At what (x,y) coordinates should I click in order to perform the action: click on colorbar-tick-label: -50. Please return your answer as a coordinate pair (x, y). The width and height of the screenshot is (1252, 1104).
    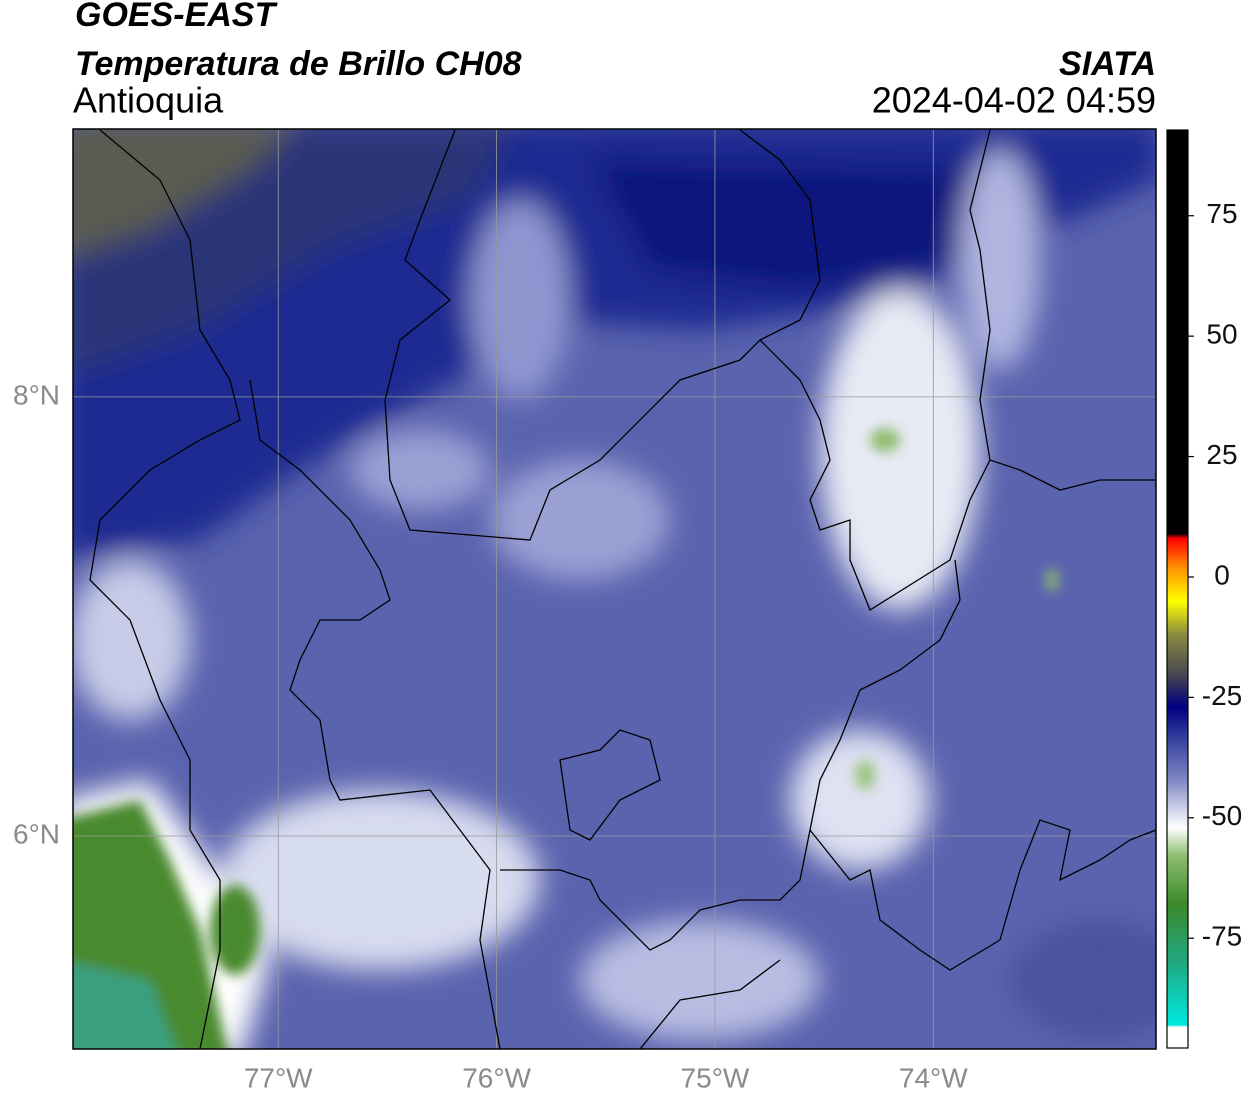
    Looking at the image, I should click on (1222, 815).